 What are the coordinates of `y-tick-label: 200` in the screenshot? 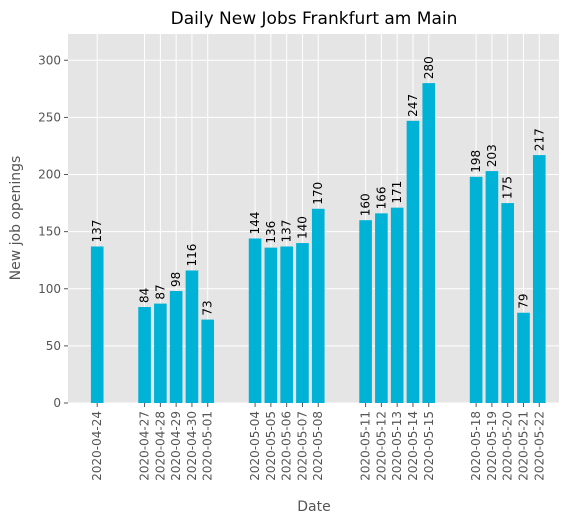 It's located at (49, 175).